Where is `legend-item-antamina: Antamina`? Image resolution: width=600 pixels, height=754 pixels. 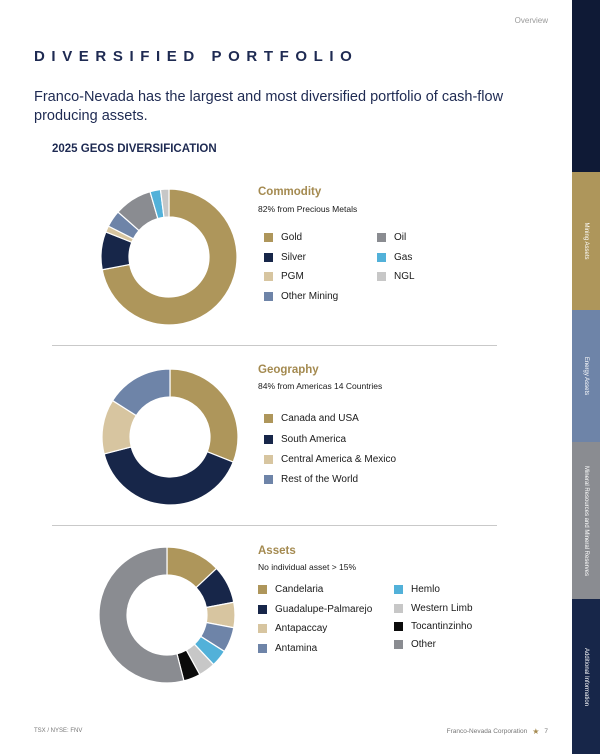 legend-item-antamina: Antamina is located at coordinates (287, 648).